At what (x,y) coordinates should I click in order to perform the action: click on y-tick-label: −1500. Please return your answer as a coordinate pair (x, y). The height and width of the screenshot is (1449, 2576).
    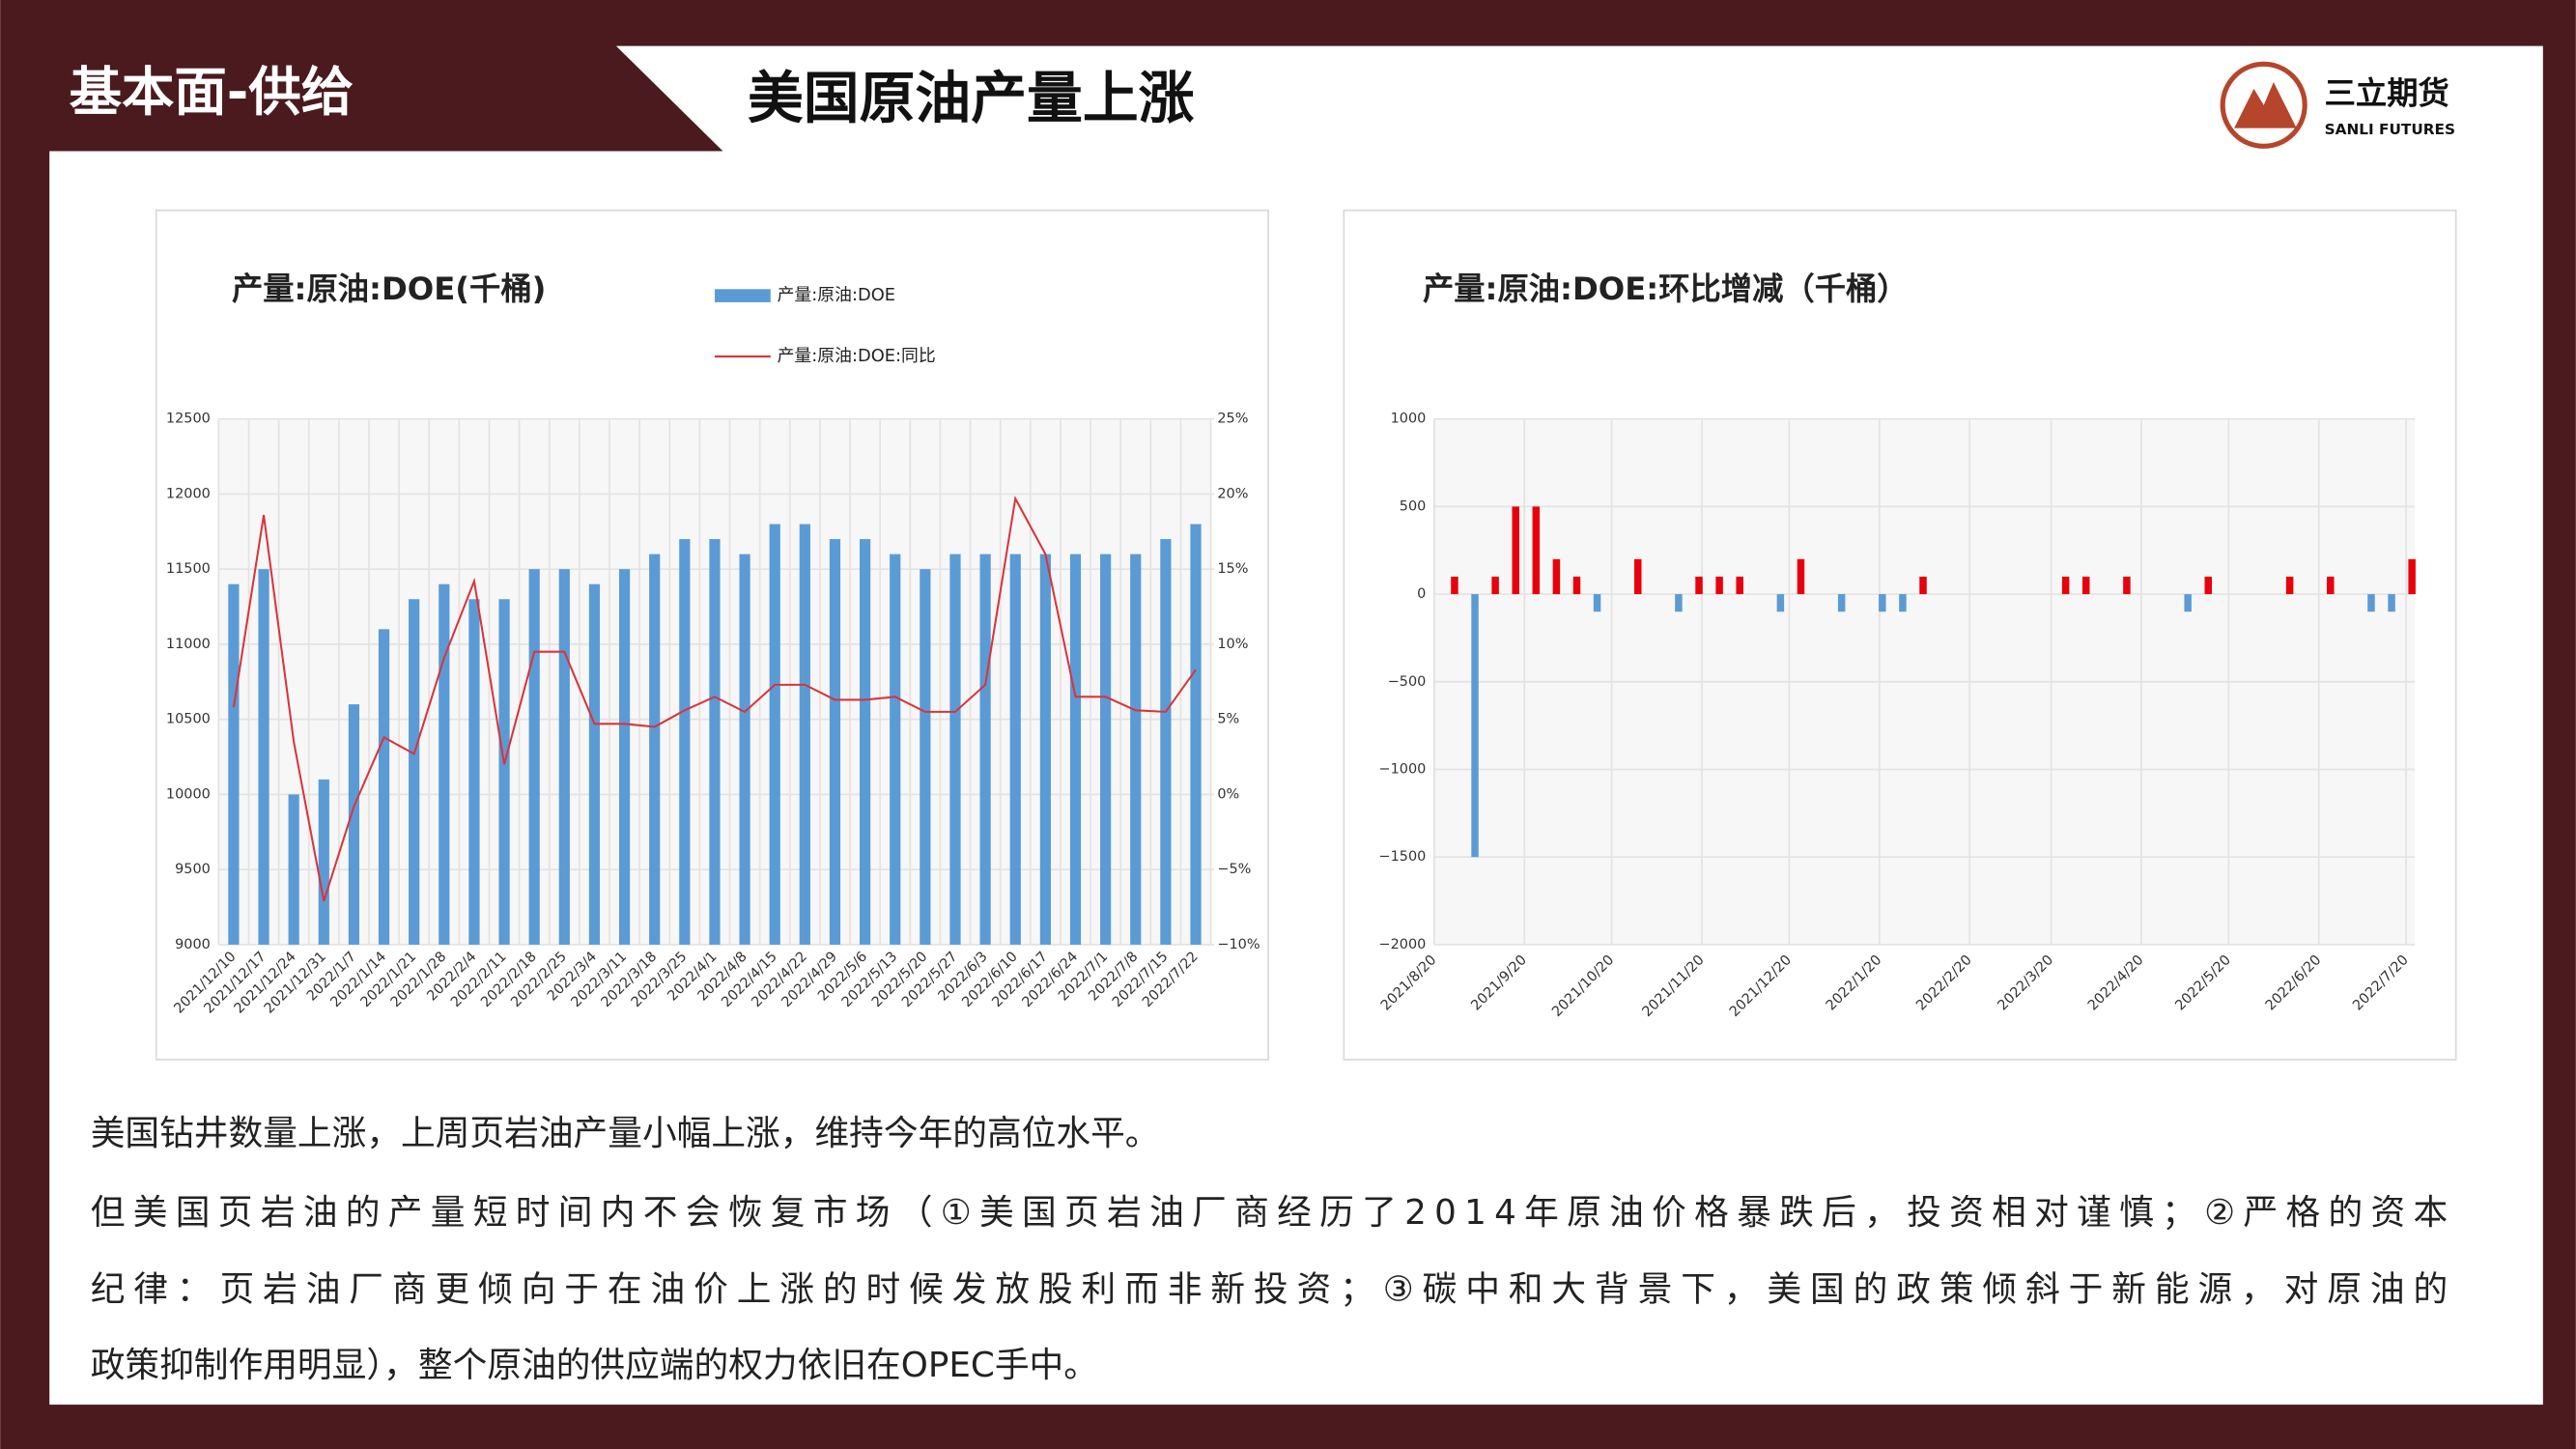
    Looking at the image, I should click on (1403, 857).